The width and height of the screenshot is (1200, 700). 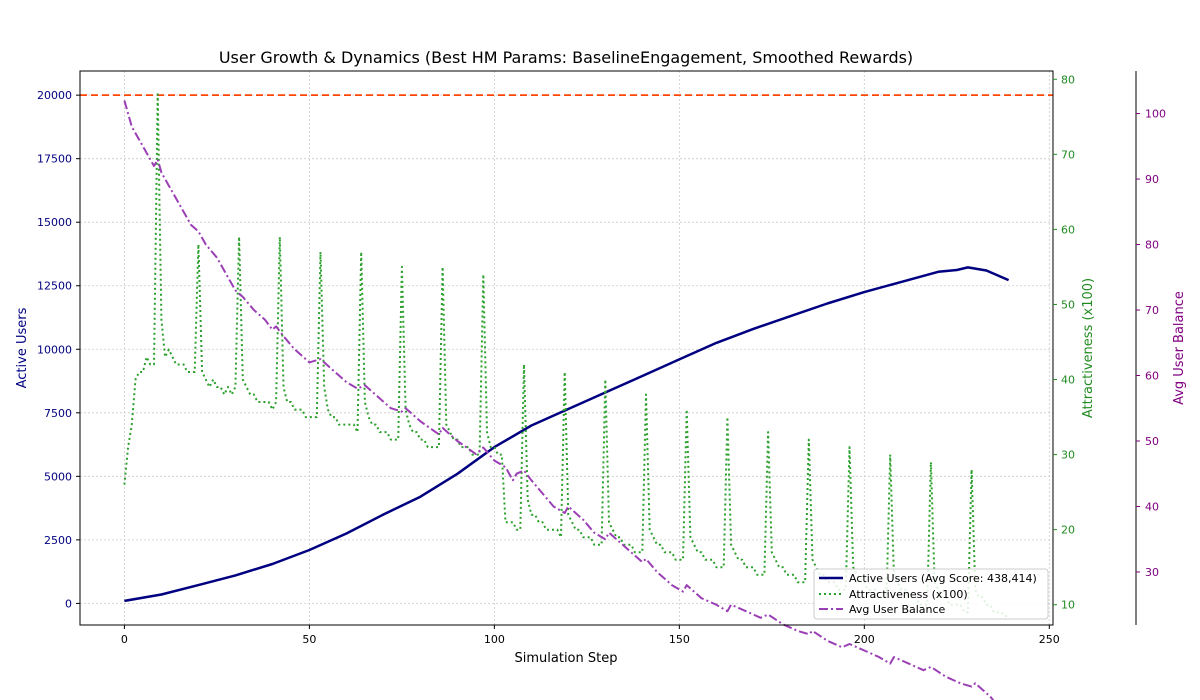 I want to click on left-y-tick-label: 10000, so click(x=54, y=349).